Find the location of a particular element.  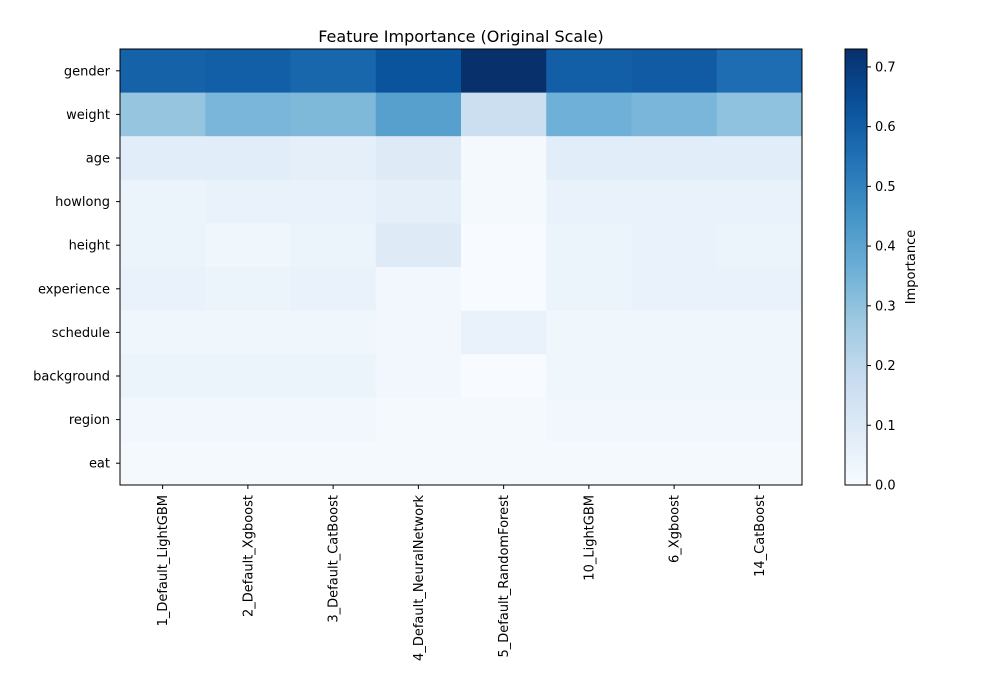

x-tick-label: 1_Default_LightGBM is located at coordinates (163, 560).